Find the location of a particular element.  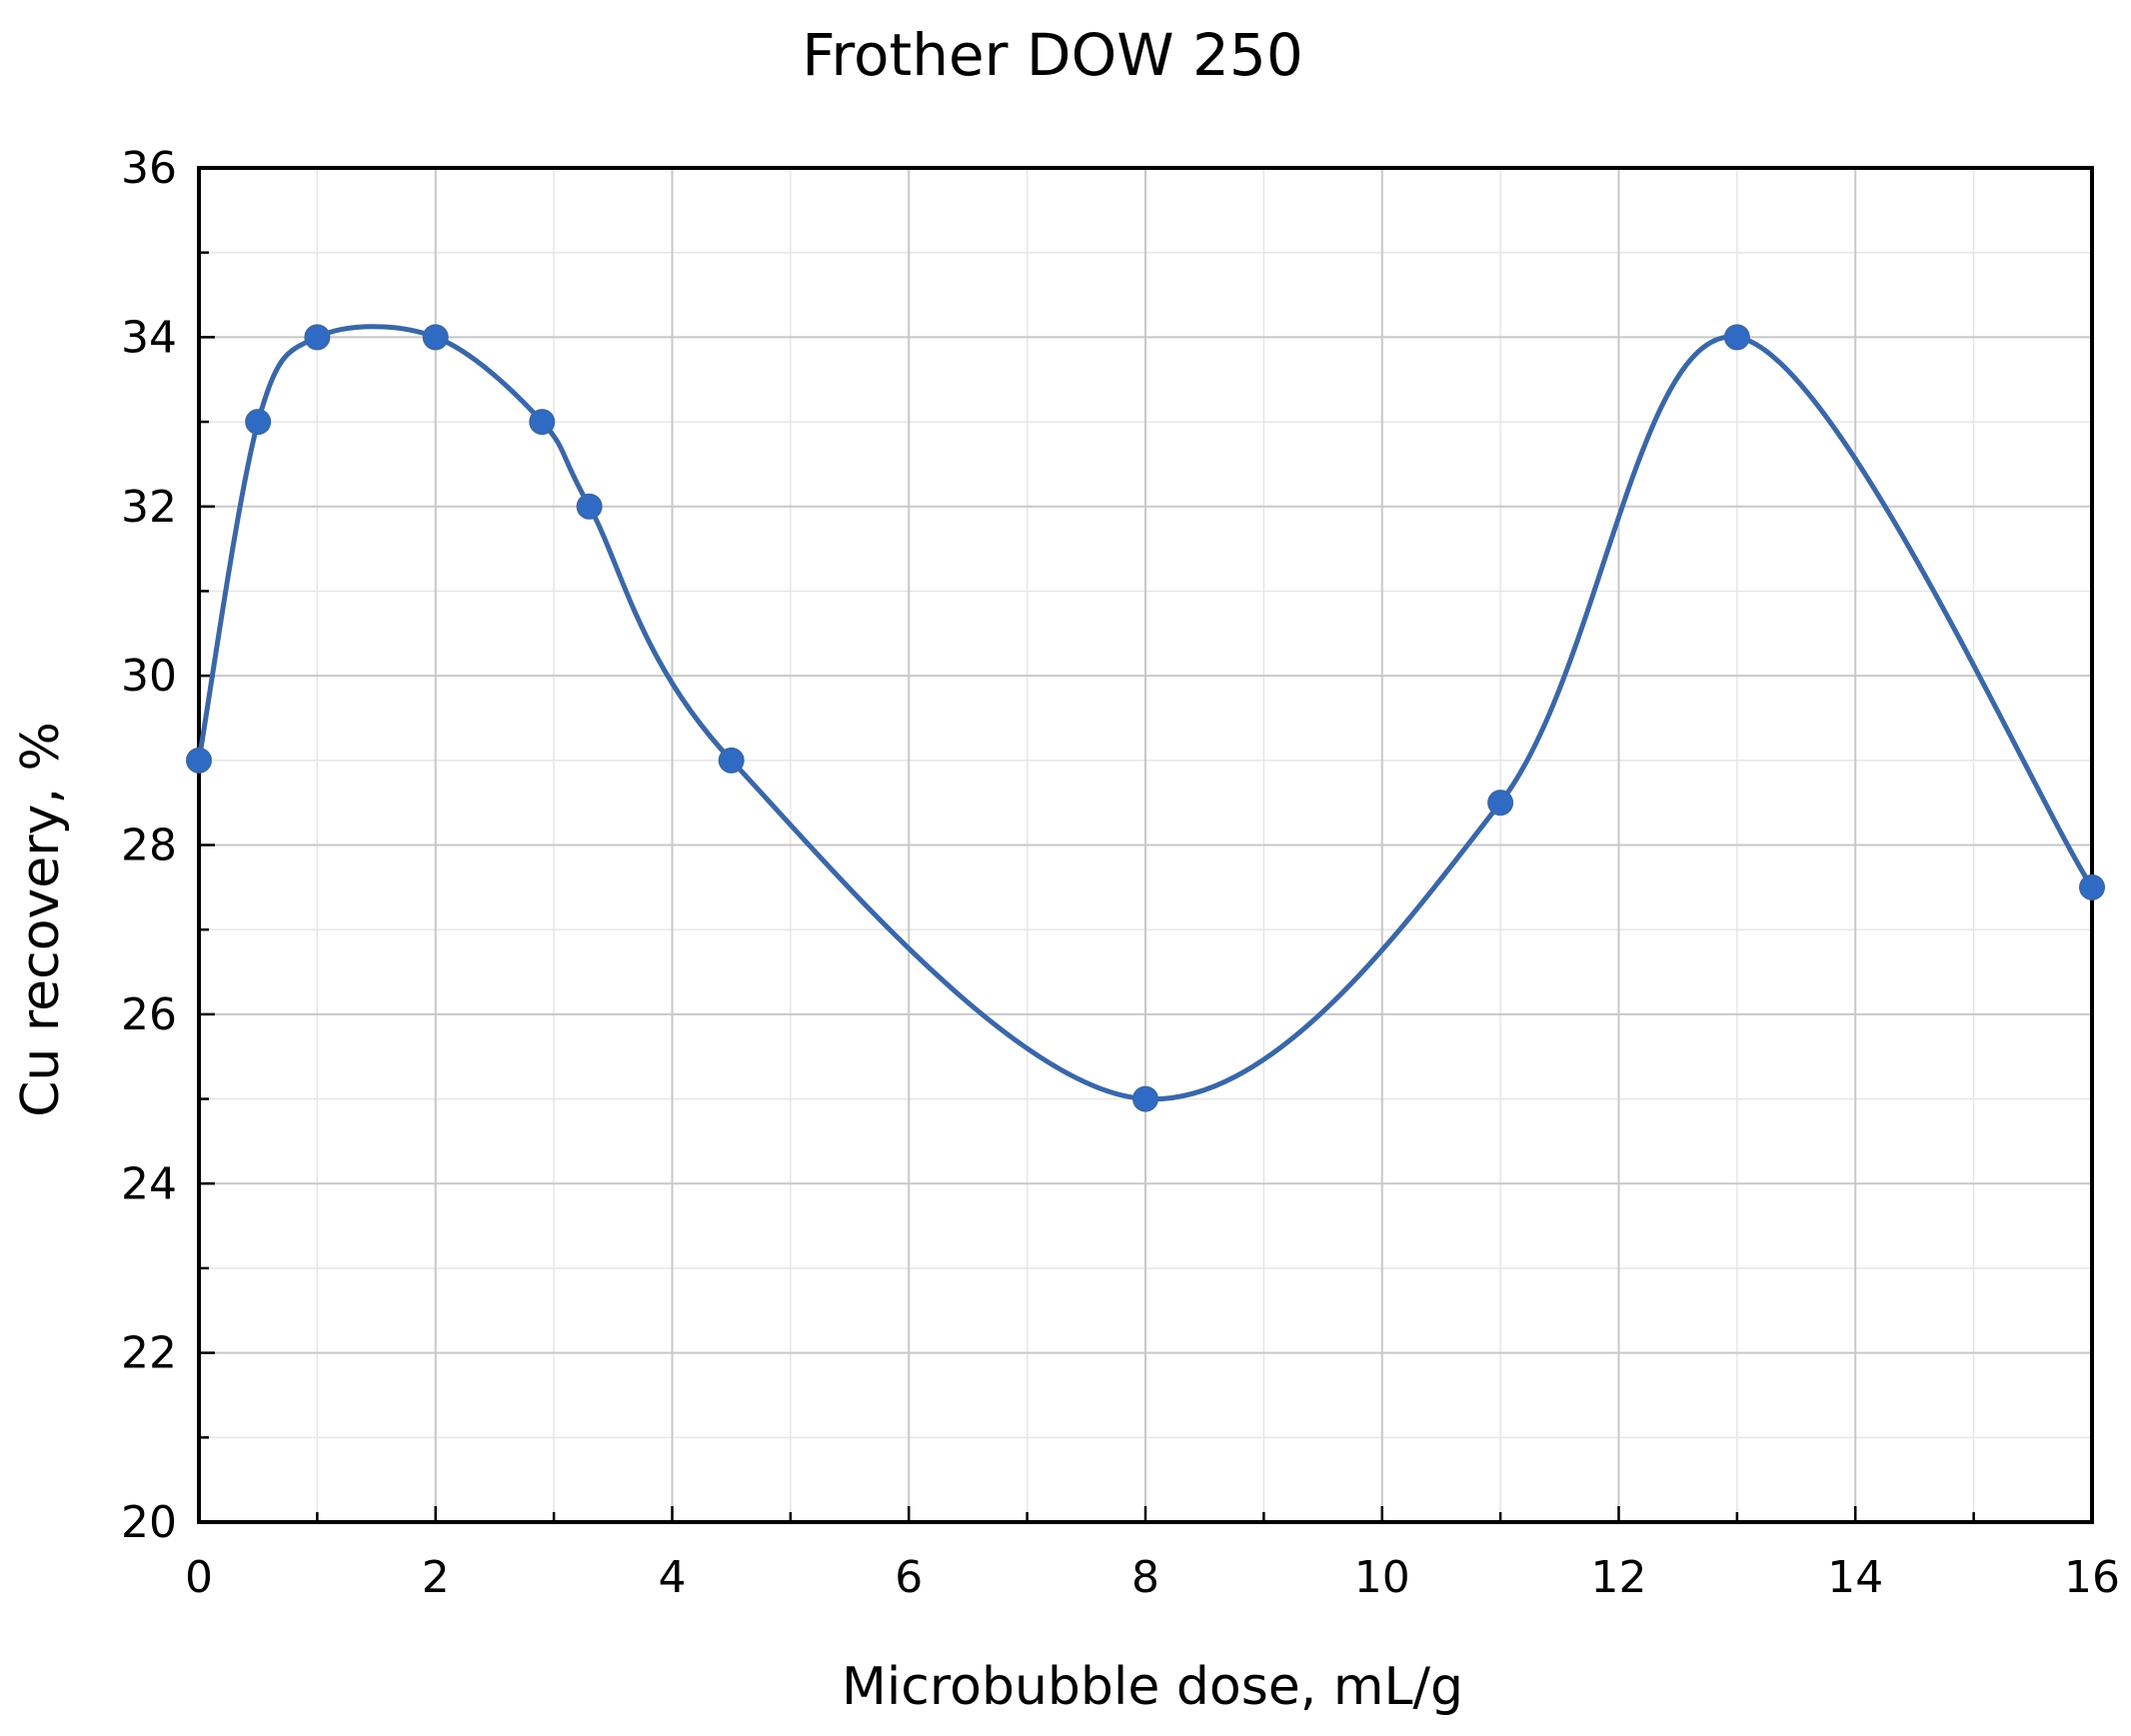

x-tick-label: 16 is located at coordinates (2092, 1577).